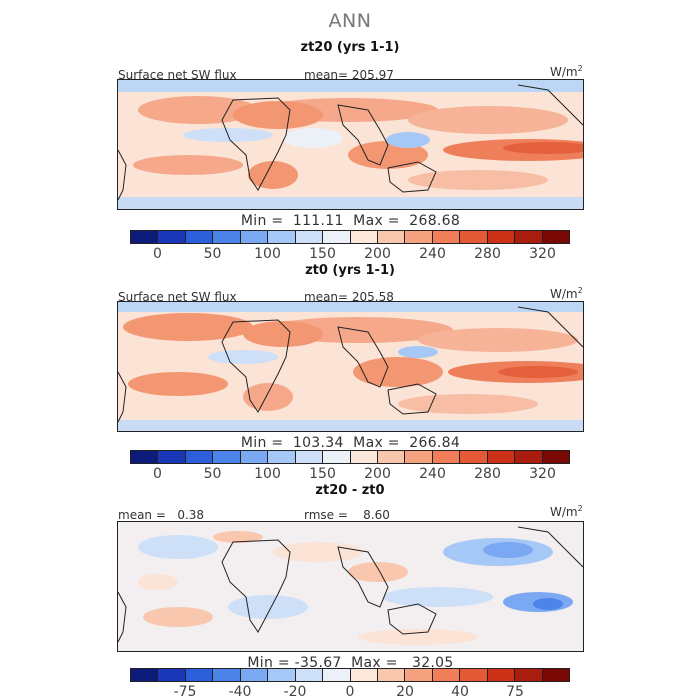 Image resolution: width=700 pixels, height=700 pixels. What do you see at coordinates (350, 473) in the screenshot?
I see `panel-2-colorbar-ticks: 0 50 100 150 200 240 280 320` at bounding box center [350, 473].